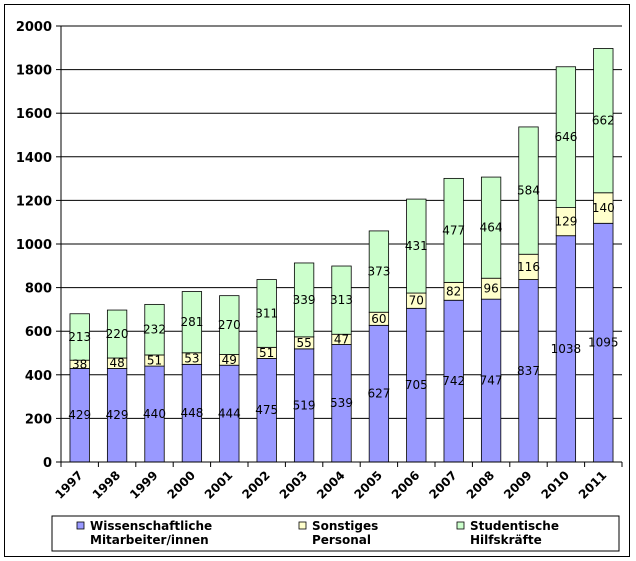 This screenshot has width=636, height=561. I want to click on data-label: 584, so click(528, 191).